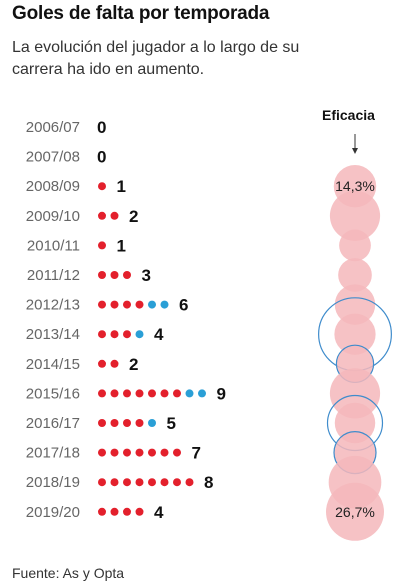 Image resolution: width=414 pixels, height=588 pixels. I want to click on efficacy-value-label: 26,7%, so click(355, 512).